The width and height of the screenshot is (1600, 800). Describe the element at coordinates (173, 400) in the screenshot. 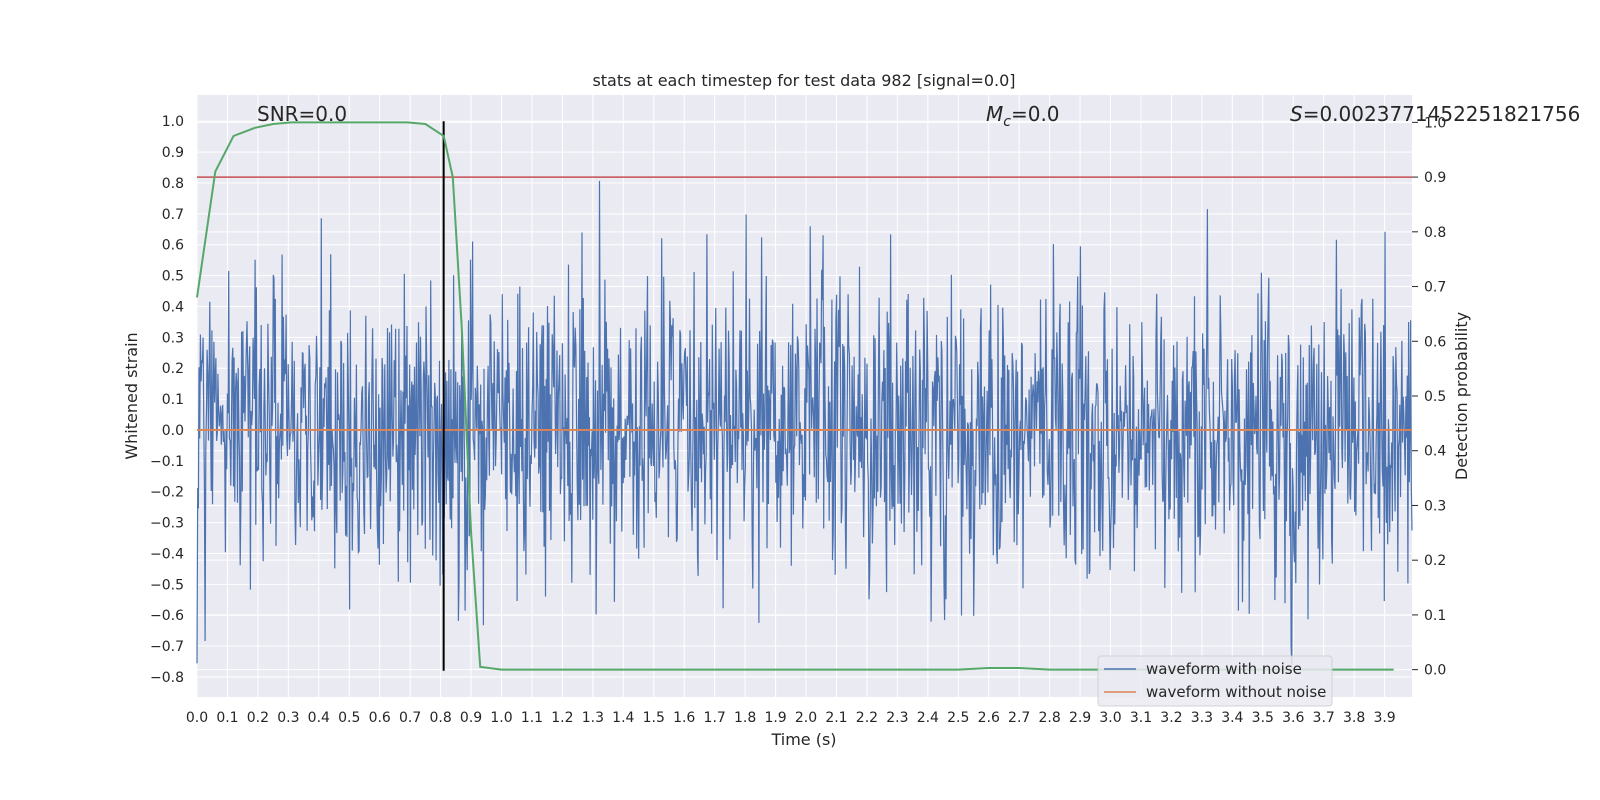

I see `y-tick-label: 0.1` at that location.